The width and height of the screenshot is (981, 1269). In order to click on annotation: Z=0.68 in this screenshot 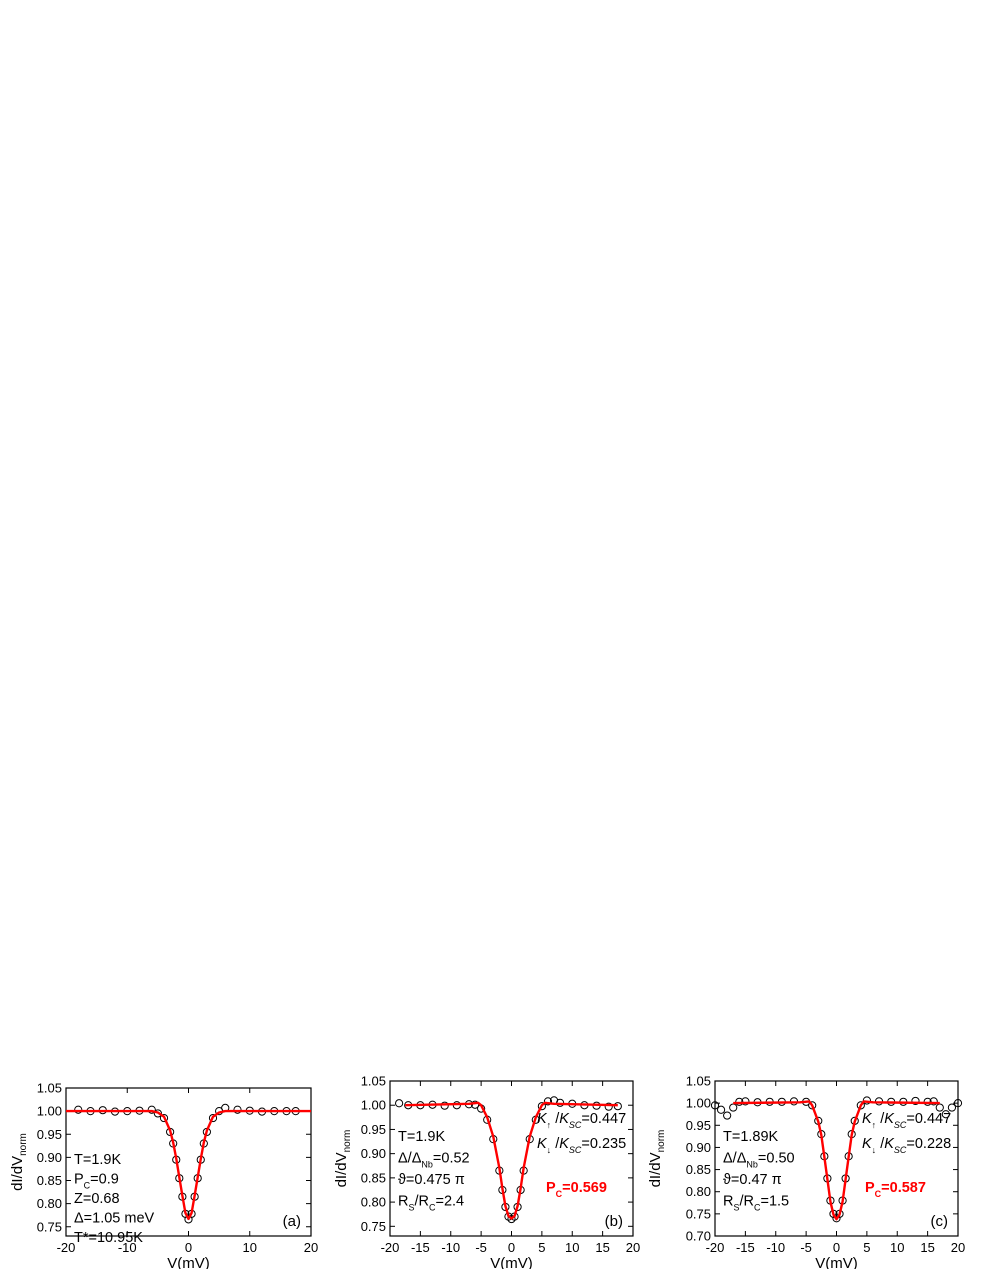, I will do `click(97, 1199)`.